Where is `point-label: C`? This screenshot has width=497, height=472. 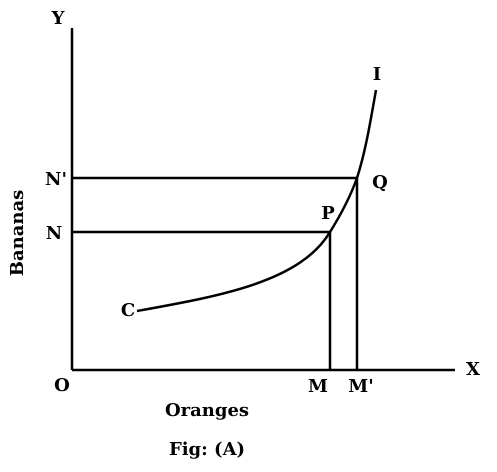
point-label: C is located at coordinates (128, 310).